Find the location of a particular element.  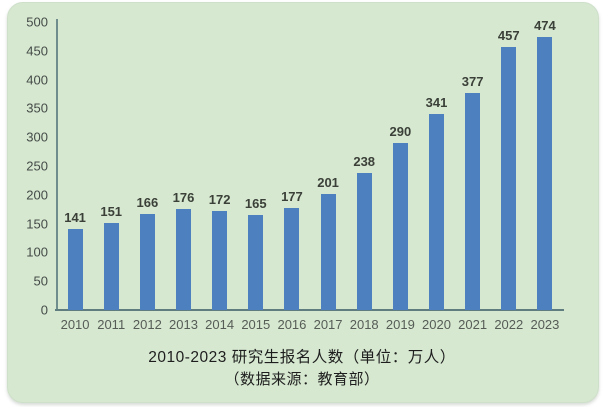

chart-source: （数据来源：教育部） is located at coordinates (302, 379).